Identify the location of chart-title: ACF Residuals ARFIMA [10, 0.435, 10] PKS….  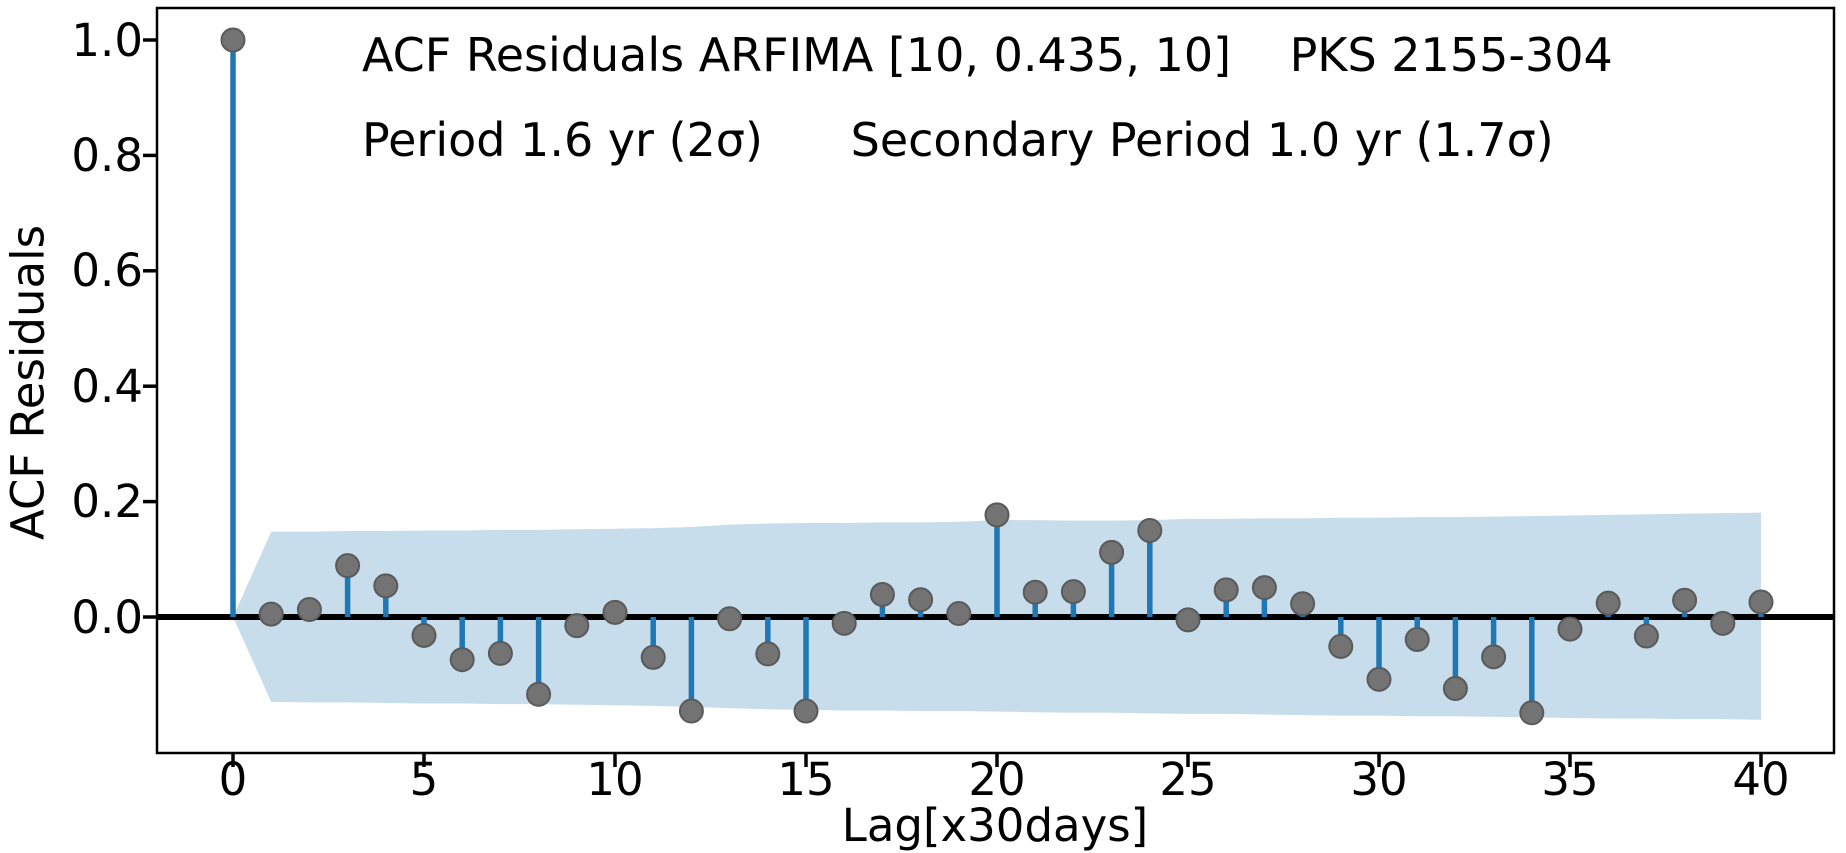
(987, 55).